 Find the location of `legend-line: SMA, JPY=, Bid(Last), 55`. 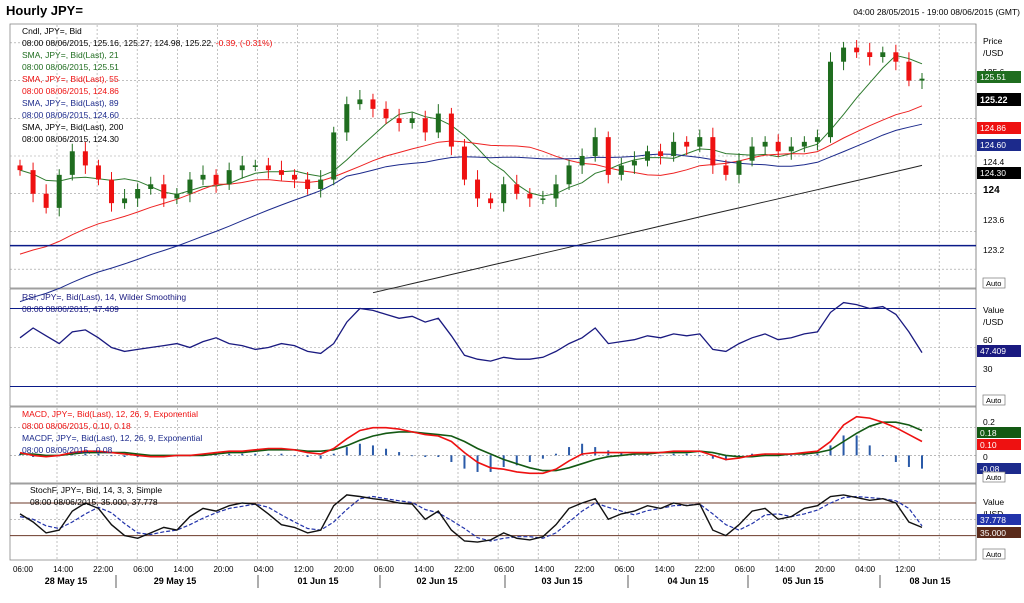

legend-line: SMA, JPY=, Bid(Last), 55 is located at coordinates (70, 79).